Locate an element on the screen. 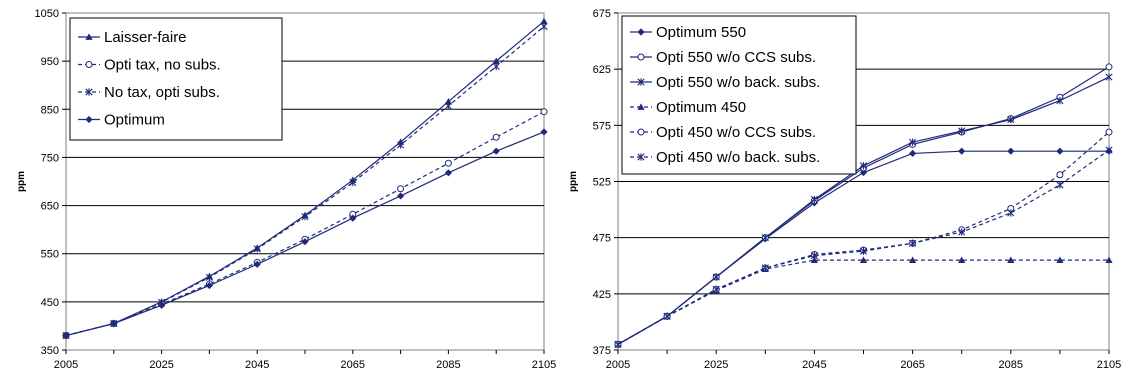 The image size is (1126, 376). y-tick-label: 575 is located at coordinates (602, 126).